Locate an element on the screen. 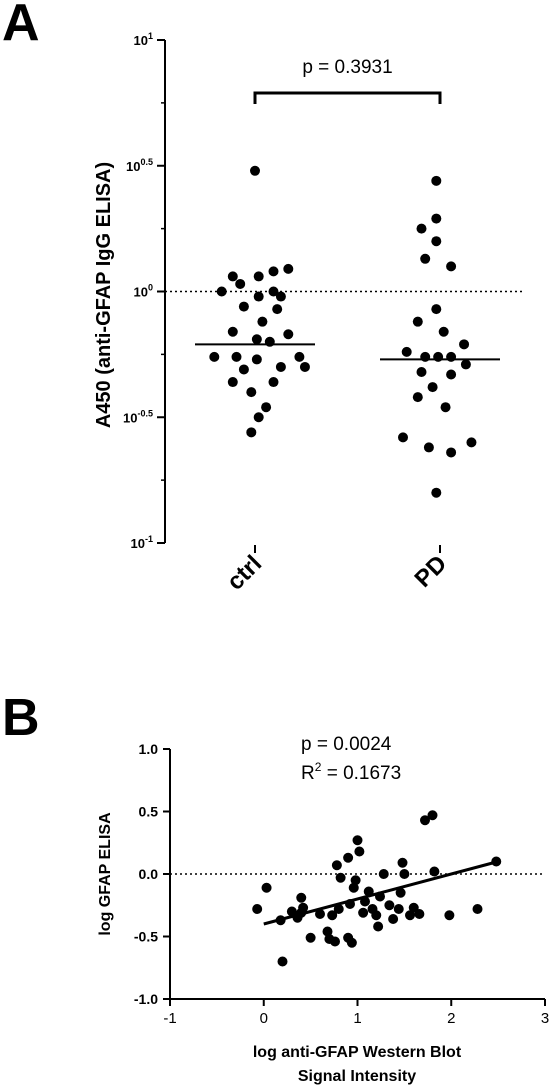 The height and width of the screenshot is (1091, 550). x-tick-label: 1 is located at coordinates (357, 1018).